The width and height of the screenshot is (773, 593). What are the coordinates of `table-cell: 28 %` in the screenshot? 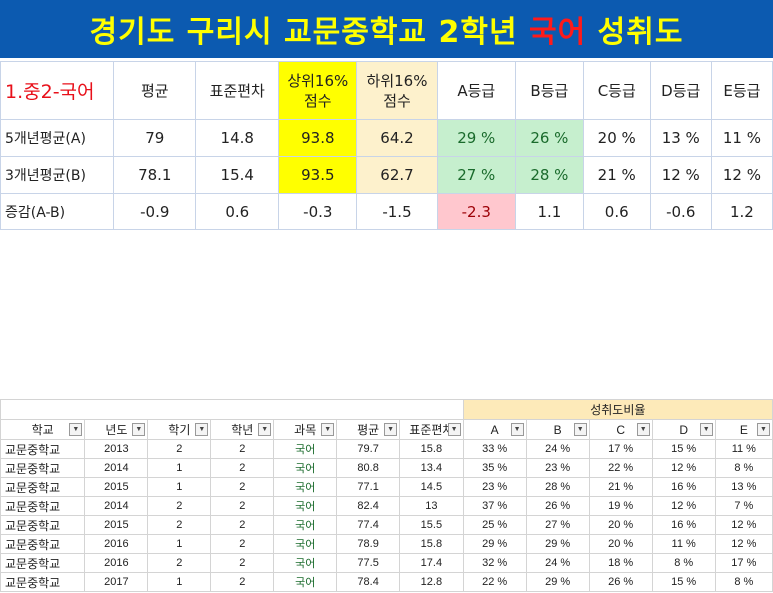 It's located at (557, 487).